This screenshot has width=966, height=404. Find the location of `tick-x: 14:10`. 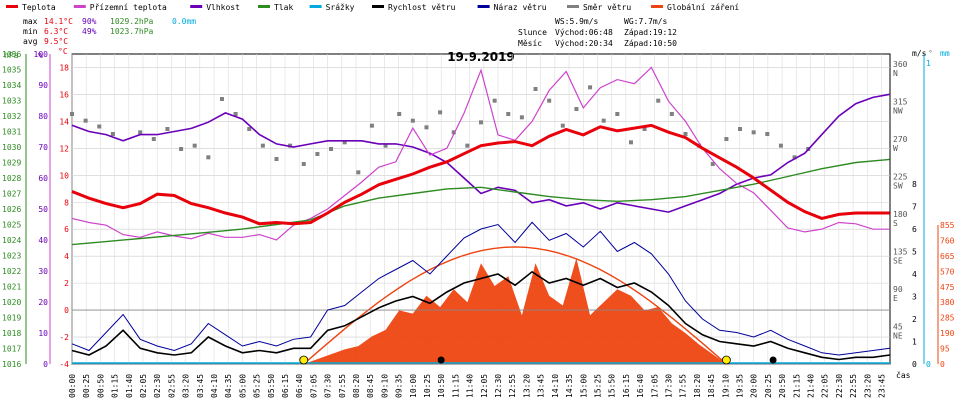

tick-x: 14:10 is located at coordinates (555, 386).